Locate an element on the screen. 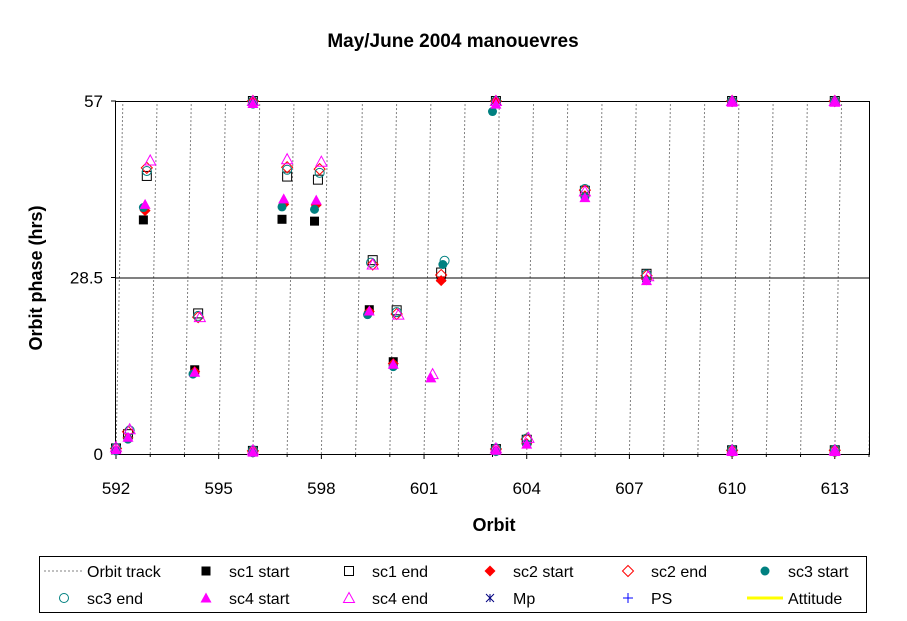 Image resolution: width=907 pixels, height=621 pixels. y-tick-label: 0 is located at coordinates (98, 454).